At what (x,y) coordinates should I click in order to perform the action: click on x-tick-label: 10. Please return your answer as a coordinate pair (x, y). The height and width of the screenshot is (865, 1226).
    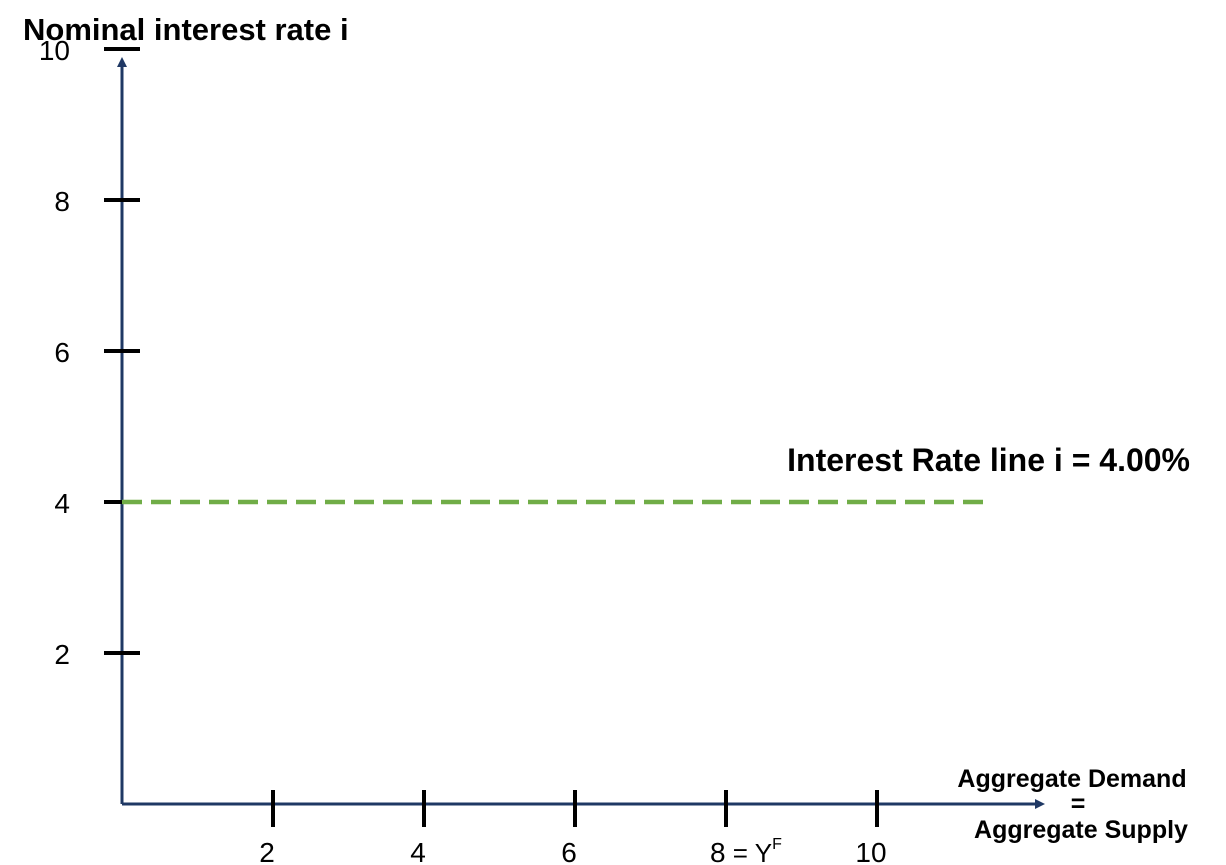
    Looking at the image, I should click on (870, 851).